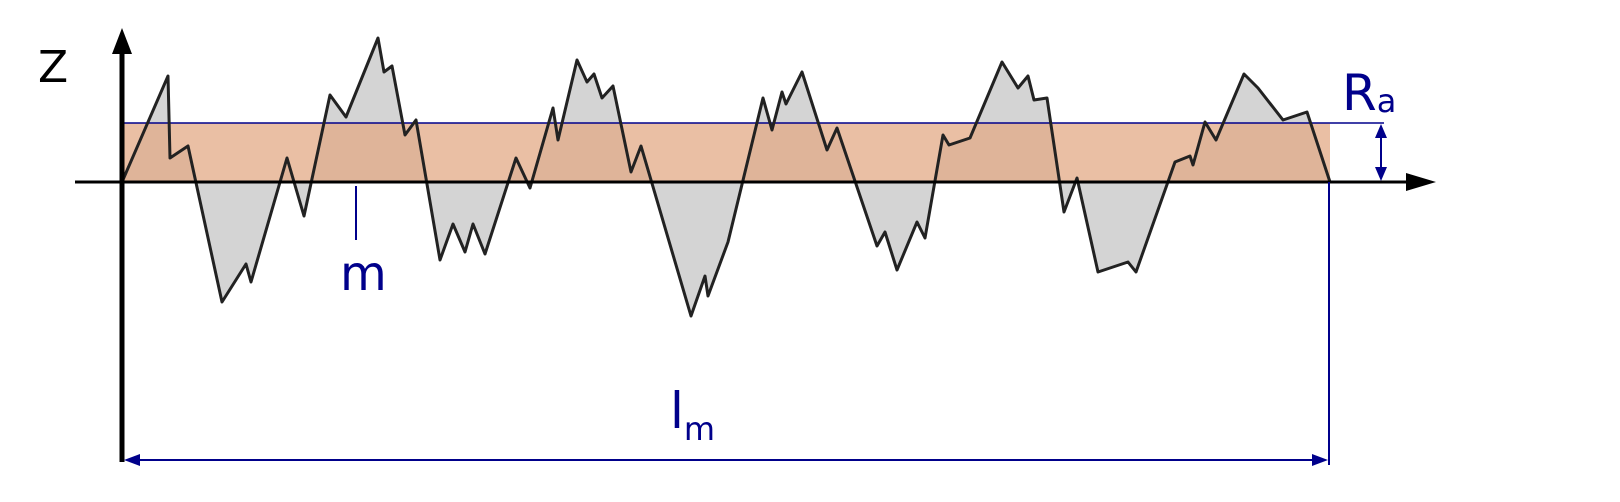 The width and height of the screenshot is (1620, 502). What do you see at coordinates (1381, 174) in the screenshot?
I see `ra-arrowhead-bottom` at bounding box center [1381, 174].